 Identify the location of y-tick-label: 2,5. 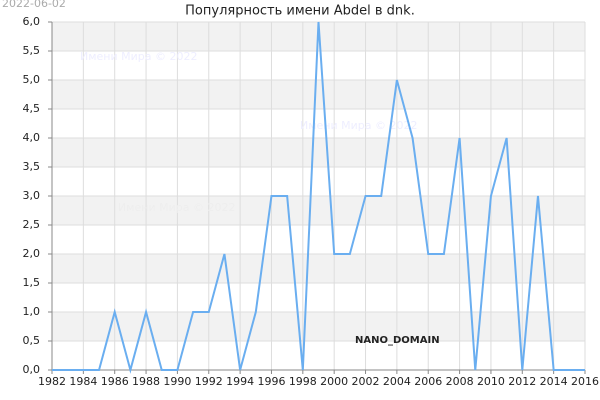
(32, 224).